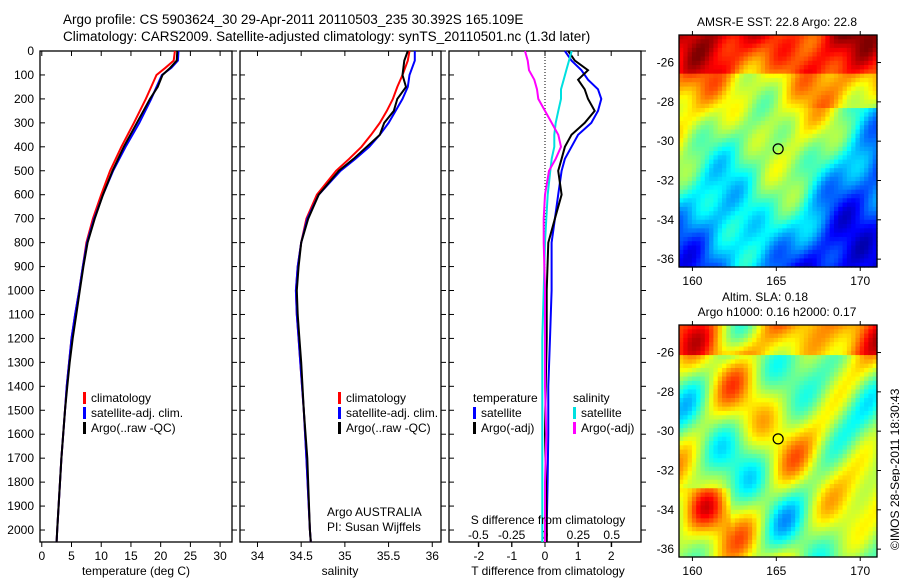  What do you see at coordinates (258, 556) in the screenshot?
I see `x-tick-label: 34` at bounding box center [258, 556].